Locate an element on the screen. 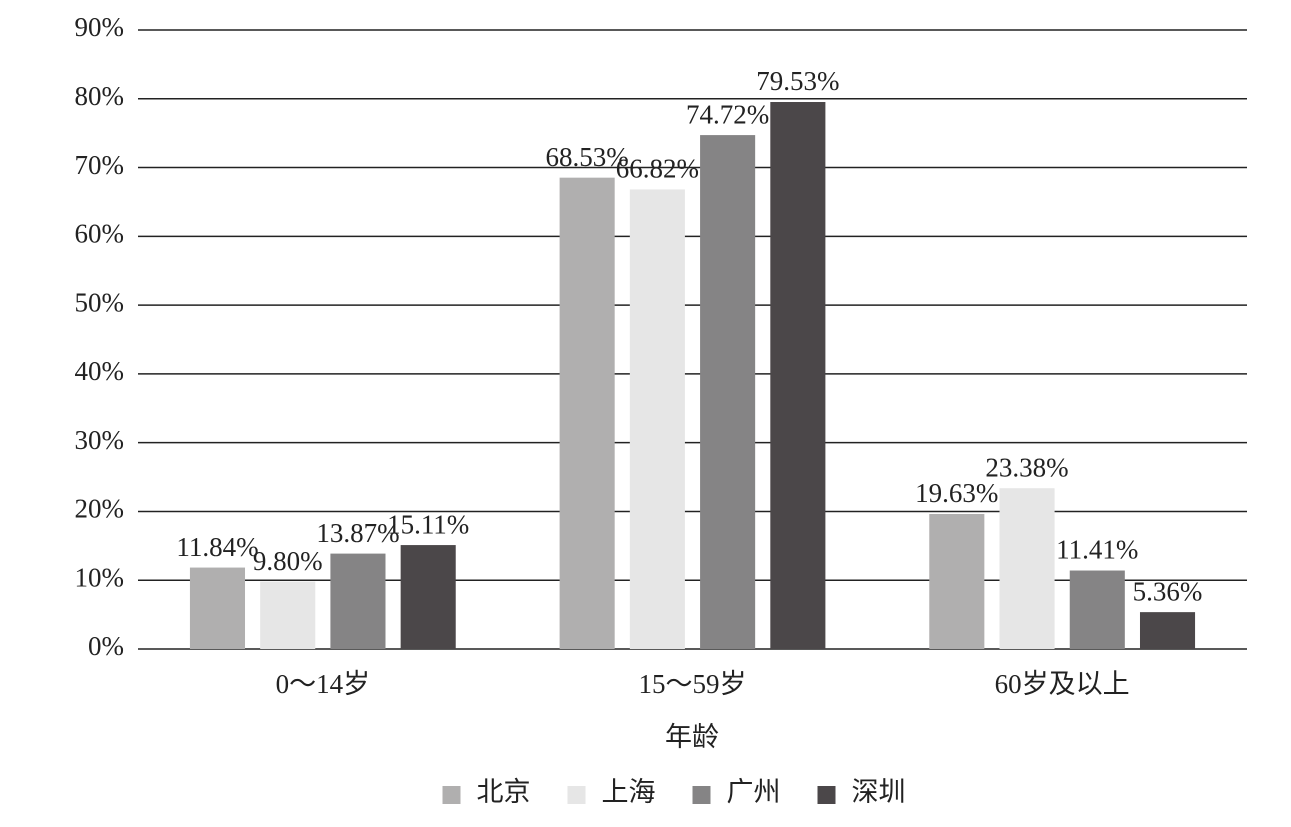  y-tick-label: 0% is located at coordinates (106, 646).